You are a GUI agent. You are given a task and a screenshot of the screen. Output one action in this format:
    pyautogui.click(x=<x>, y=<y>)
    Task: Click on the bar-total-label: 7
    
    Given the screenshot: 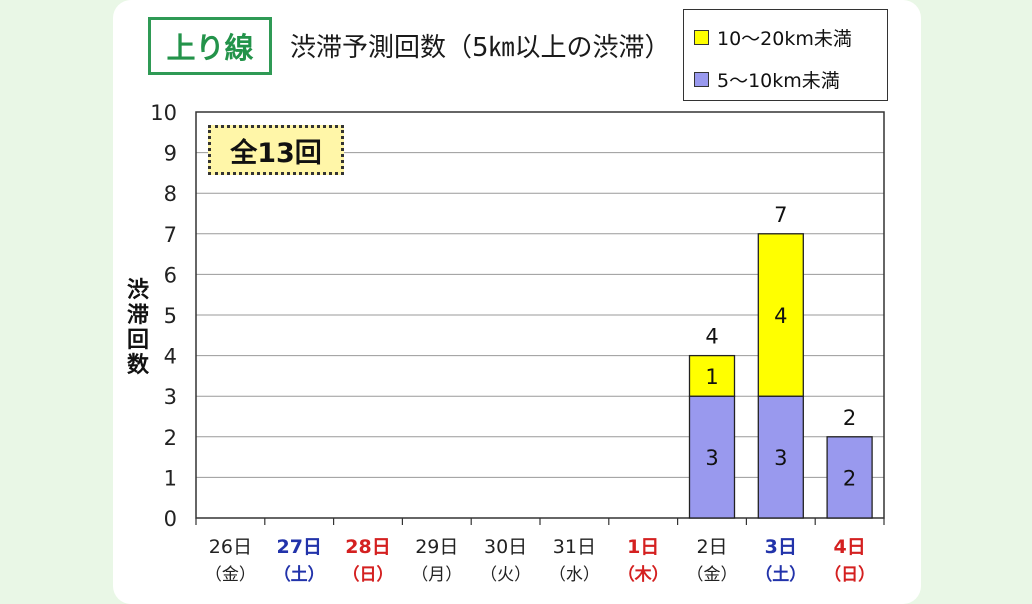 What is the action you would take?
    pyautogui.click(x=780, y=215)
    